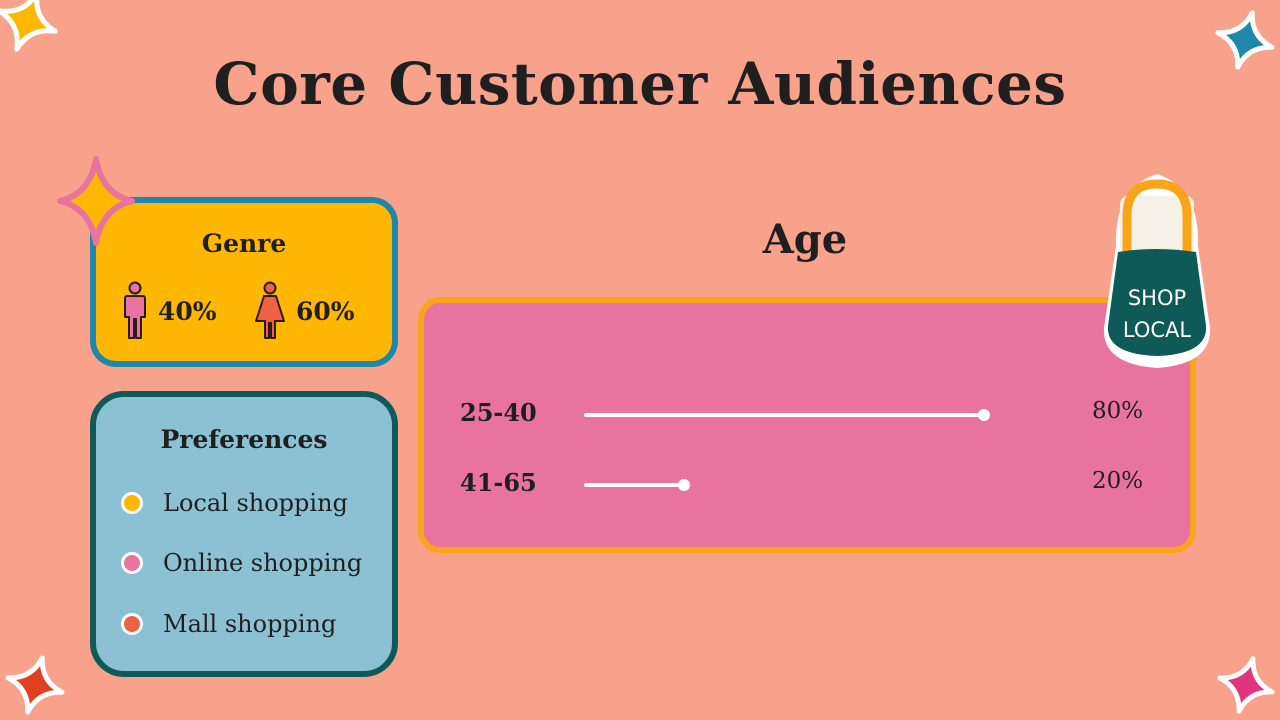 This screenshot has width=1280, height=720. What do you see at coordinates (187, 311) in the screenshot?
I see `male-percent: 40%` at bounding box center [187, 311].